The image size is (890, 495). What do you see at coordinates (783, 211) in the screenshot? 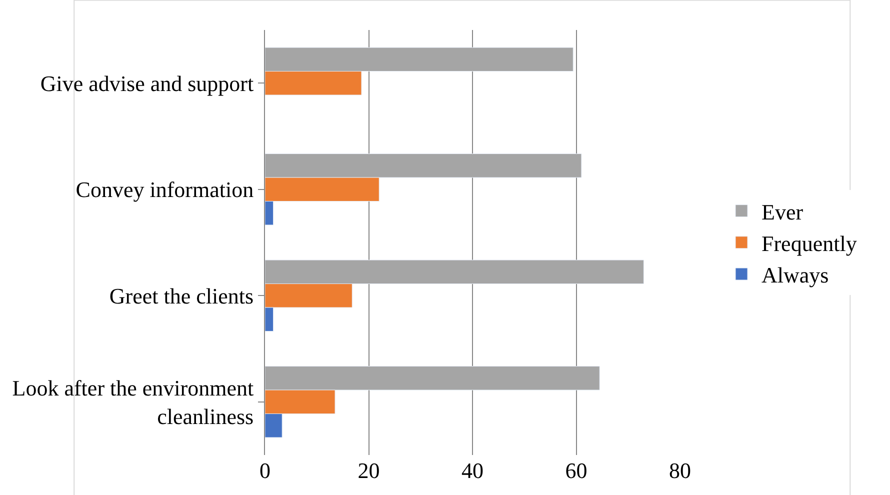
I see `legend-label: Ever` at bounding box center [783, 211].